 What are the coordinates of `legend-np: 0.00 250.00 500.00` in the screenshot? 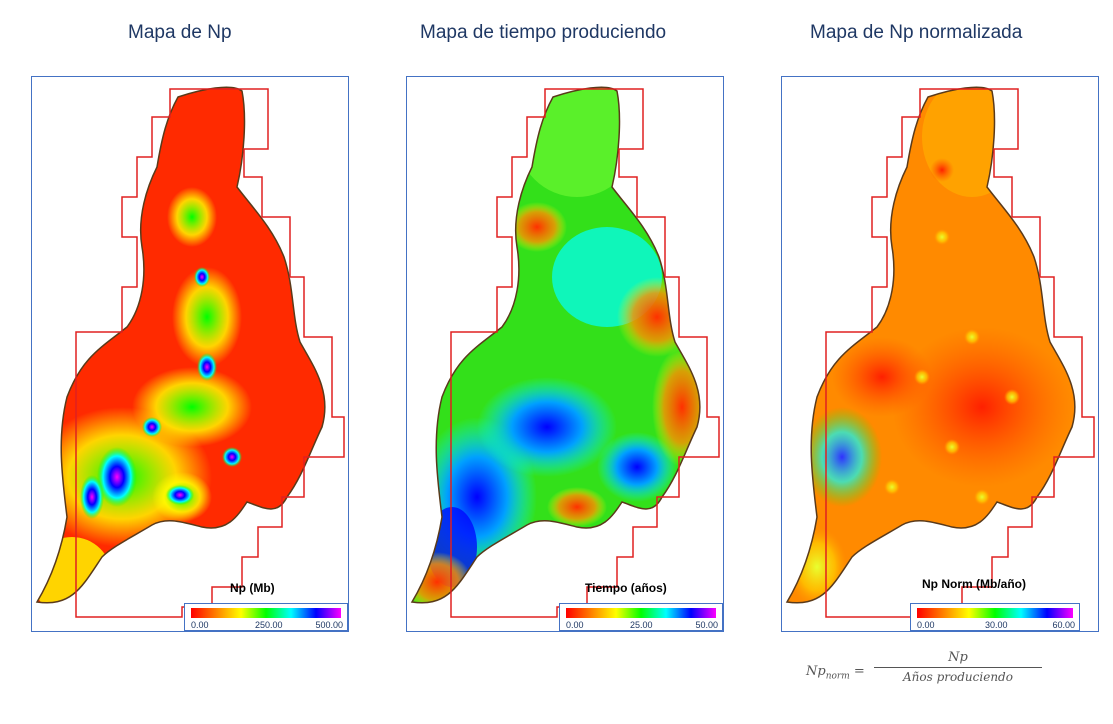 It's located at (266, 617).